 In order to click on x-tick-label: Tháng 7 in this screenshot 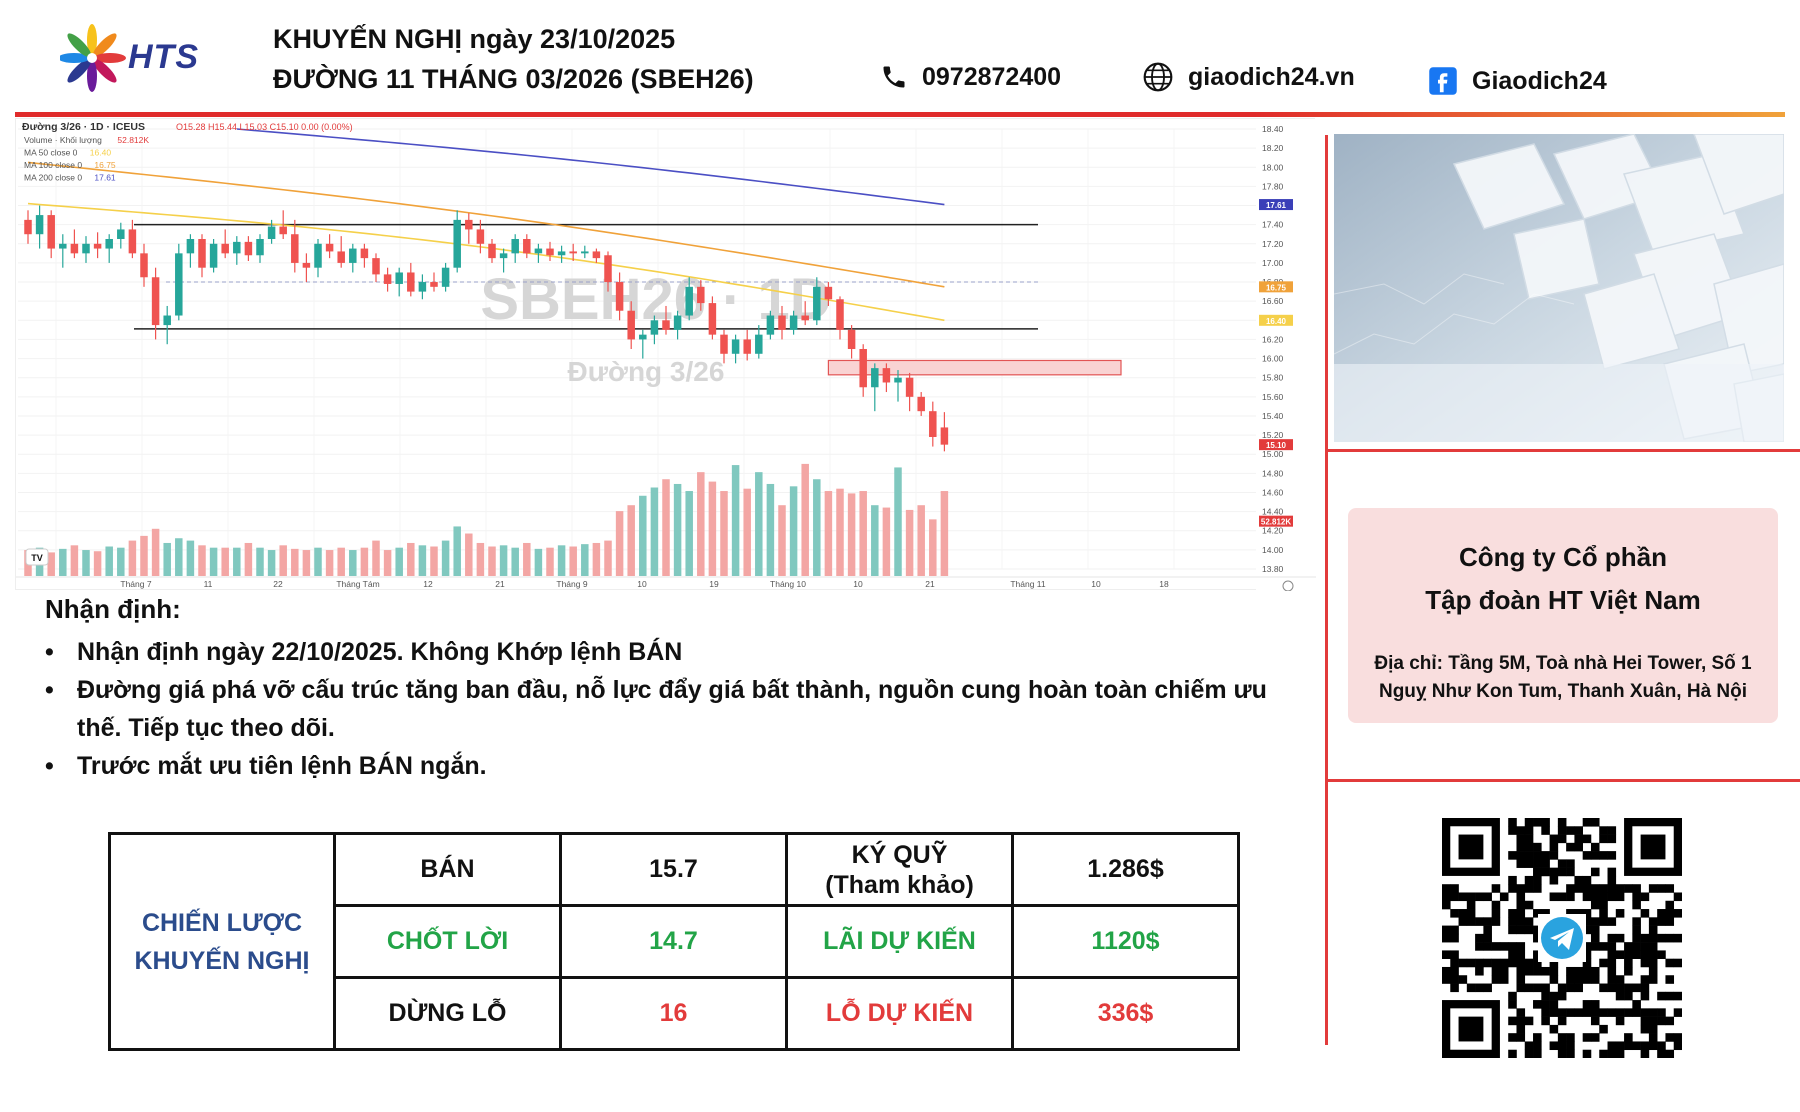, I will do `click(135, 584)`.